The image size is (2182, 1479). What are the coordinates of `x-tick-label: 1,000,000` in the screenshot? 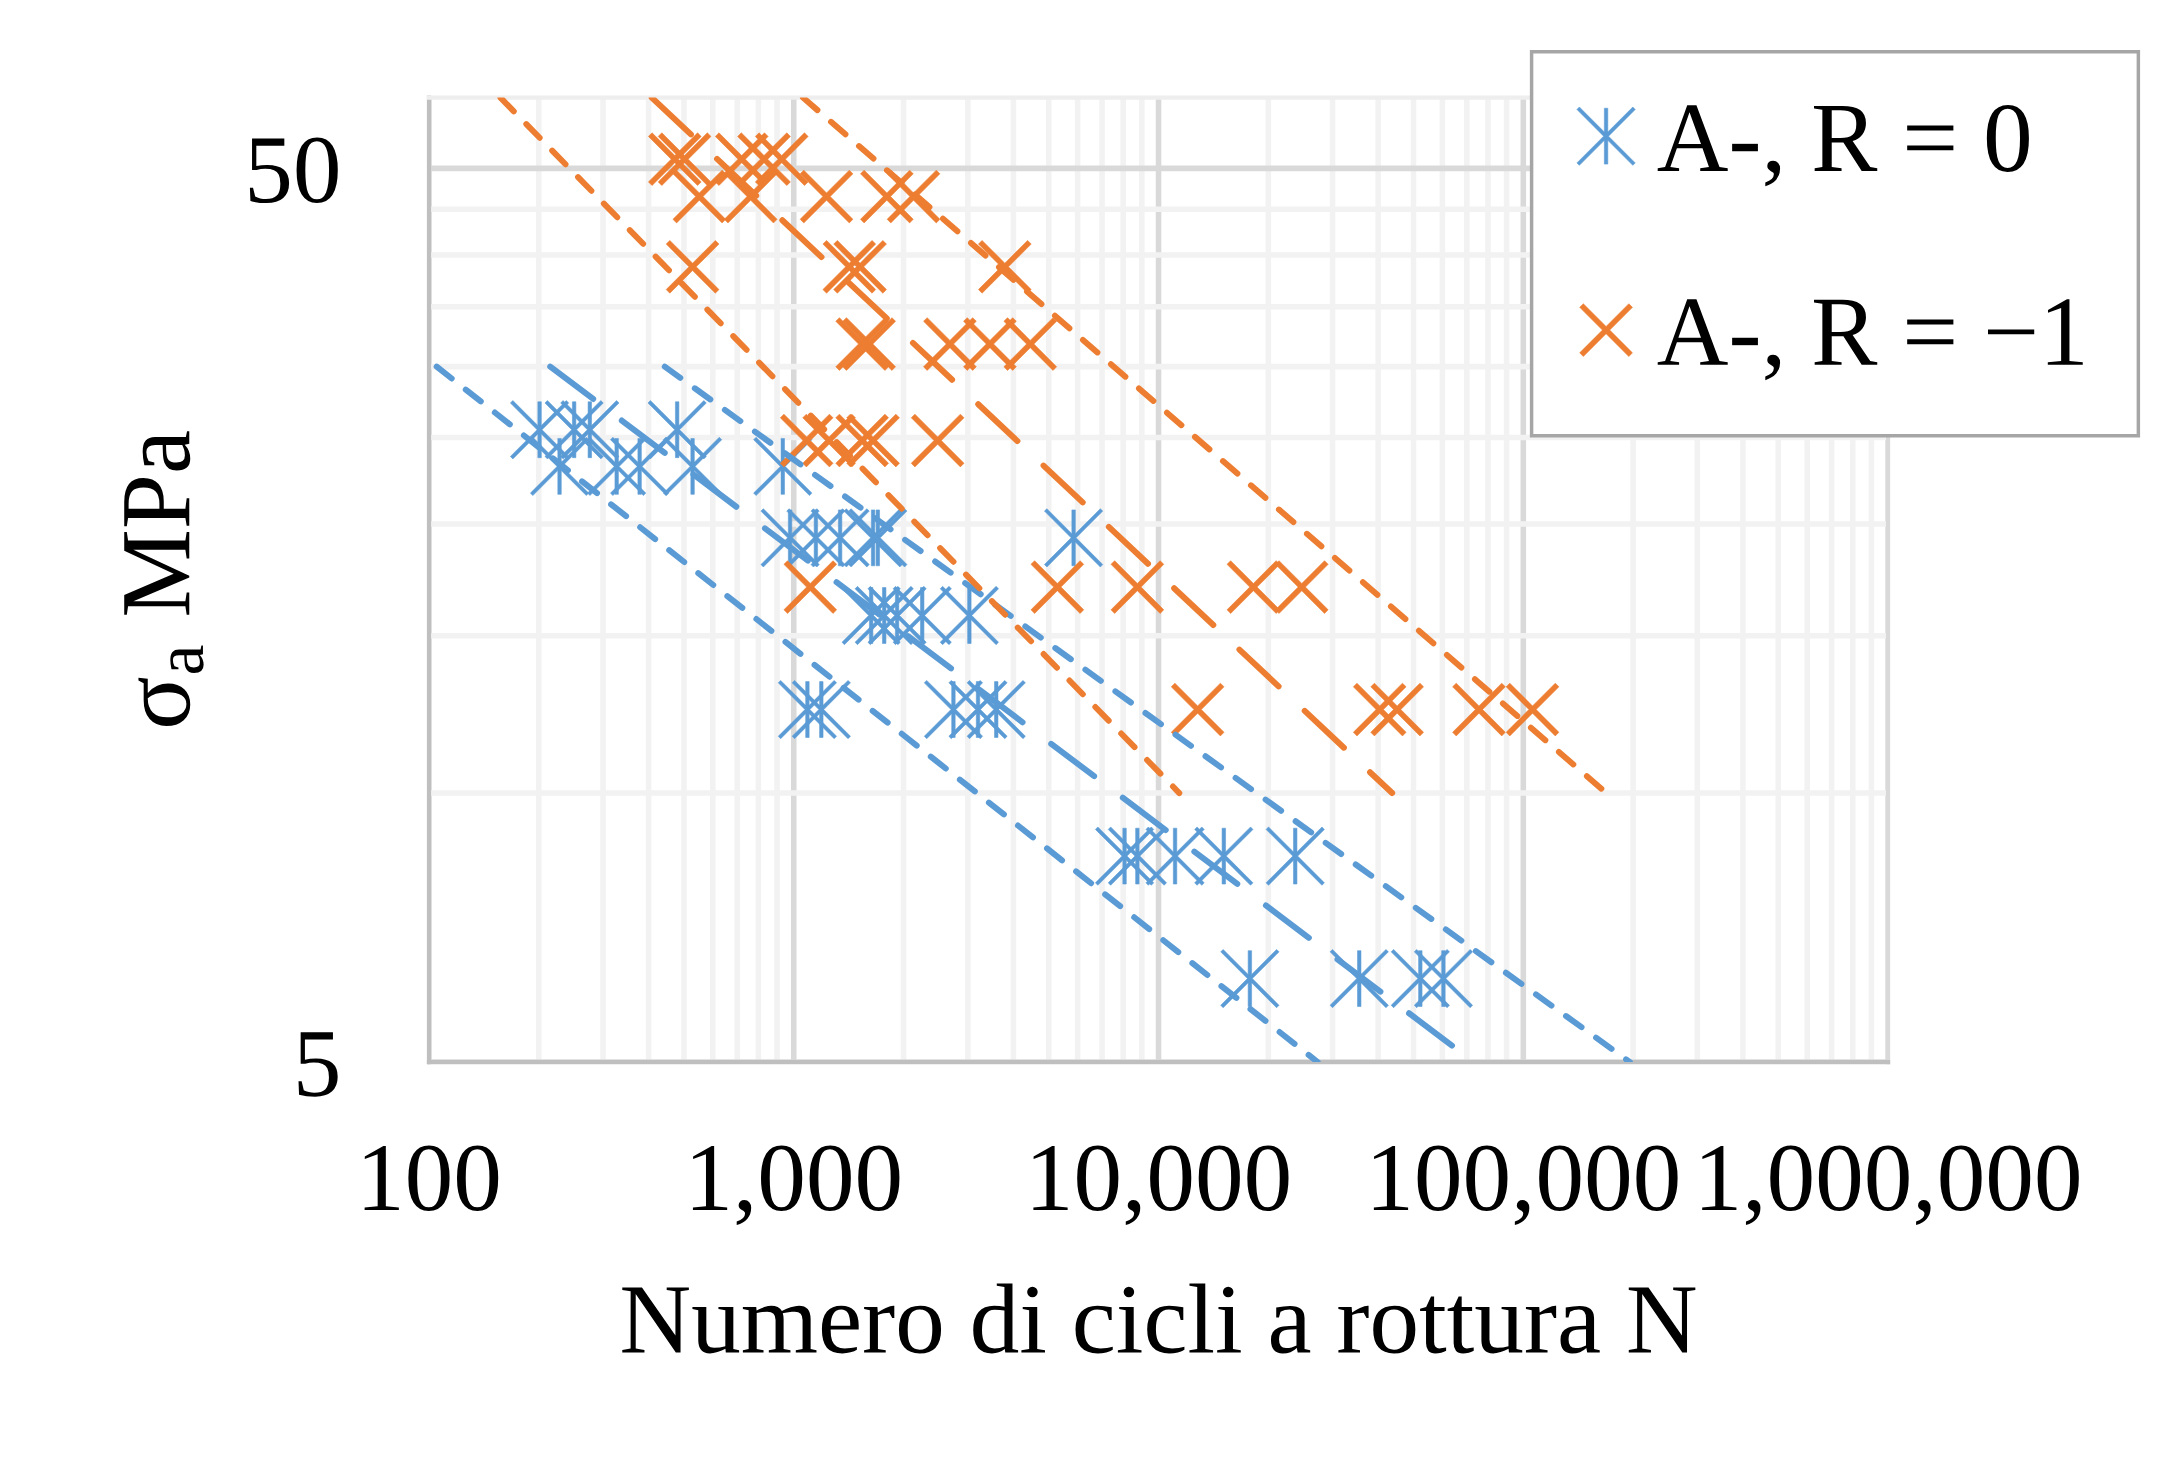 It's located at (1890, 1185).